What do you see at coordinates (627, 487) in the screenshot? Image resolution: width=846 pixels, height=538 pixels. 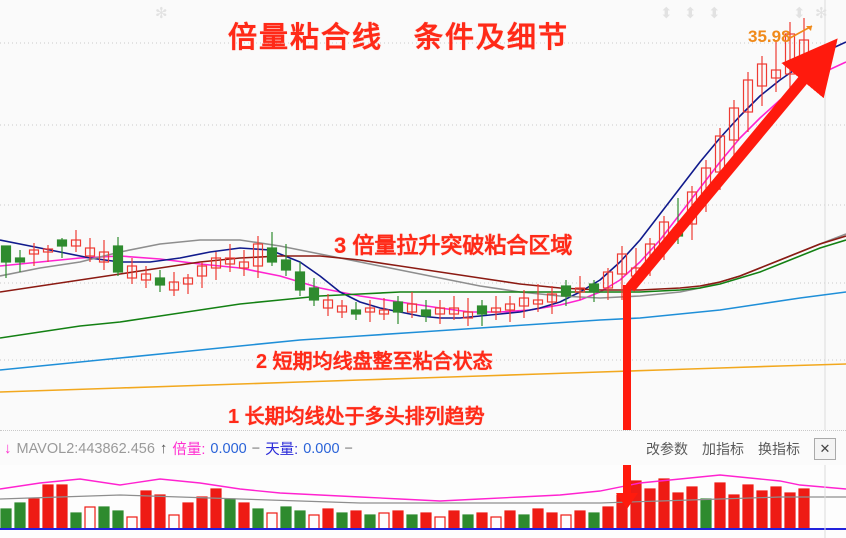 I see `volume-link-arrow` at bounding box center [627, 487].